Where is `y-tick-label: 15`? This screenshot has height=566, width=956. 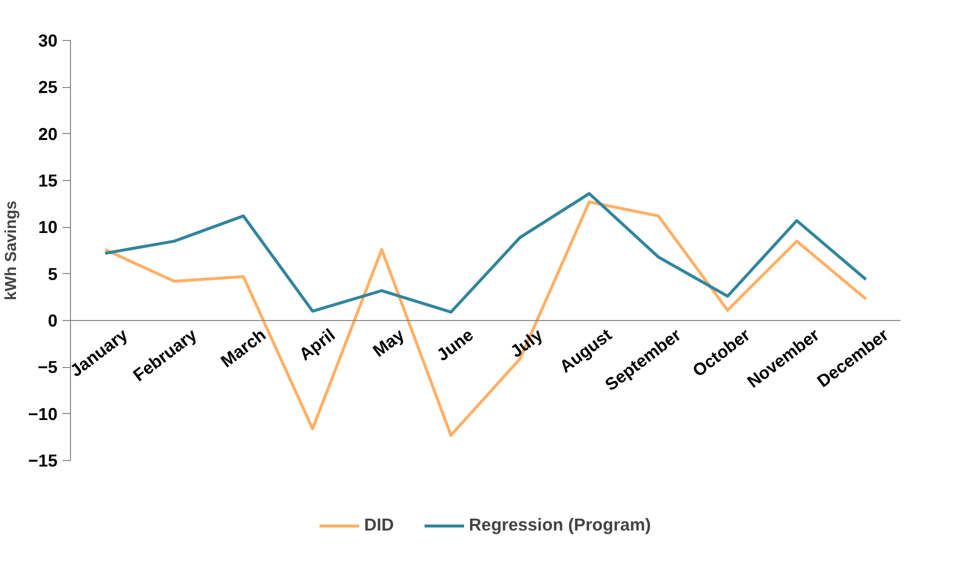 y-tick-label: 15 is located at coordinates (48, 180).